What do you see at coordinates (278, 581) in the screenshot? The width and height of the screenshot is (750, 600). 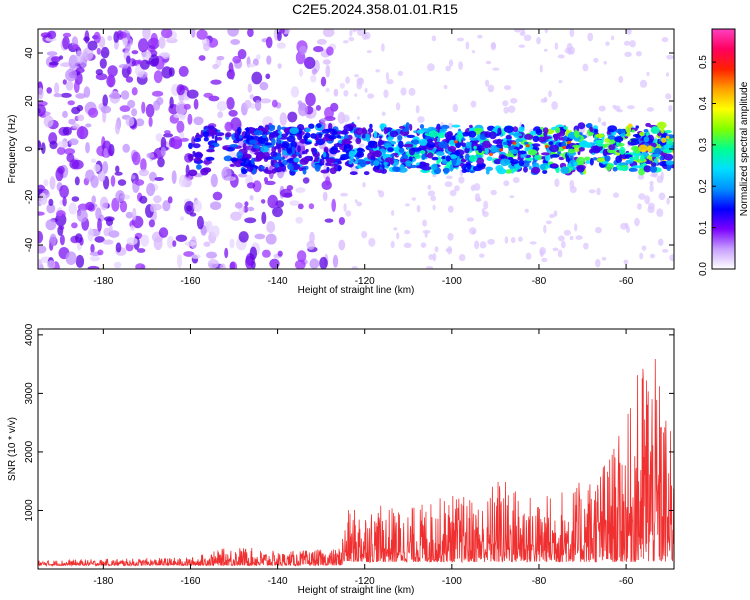 I see `snr-x-tick-label: -140` at bounding box center [278, 581].